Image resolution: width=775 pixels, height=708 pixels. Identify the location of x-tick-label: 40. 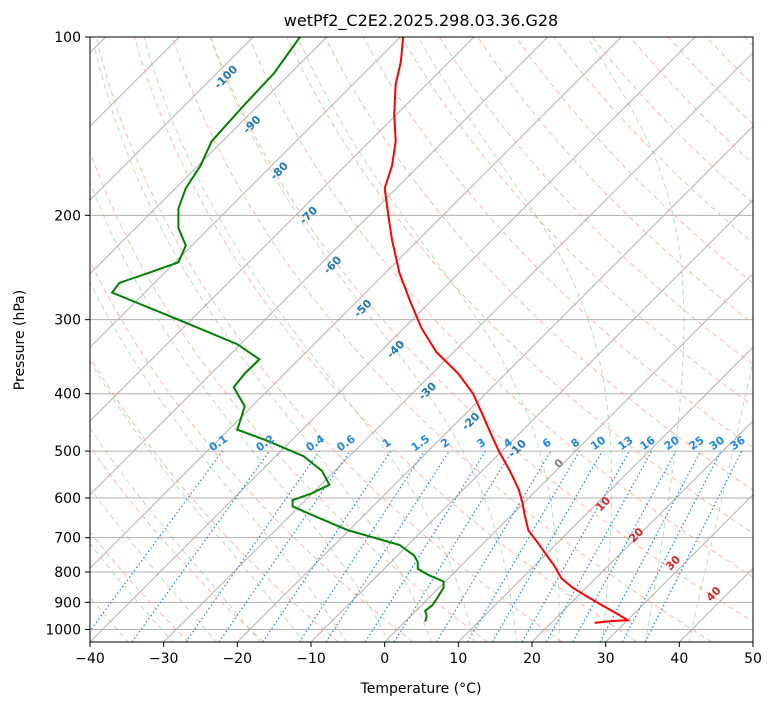
(679, 659).